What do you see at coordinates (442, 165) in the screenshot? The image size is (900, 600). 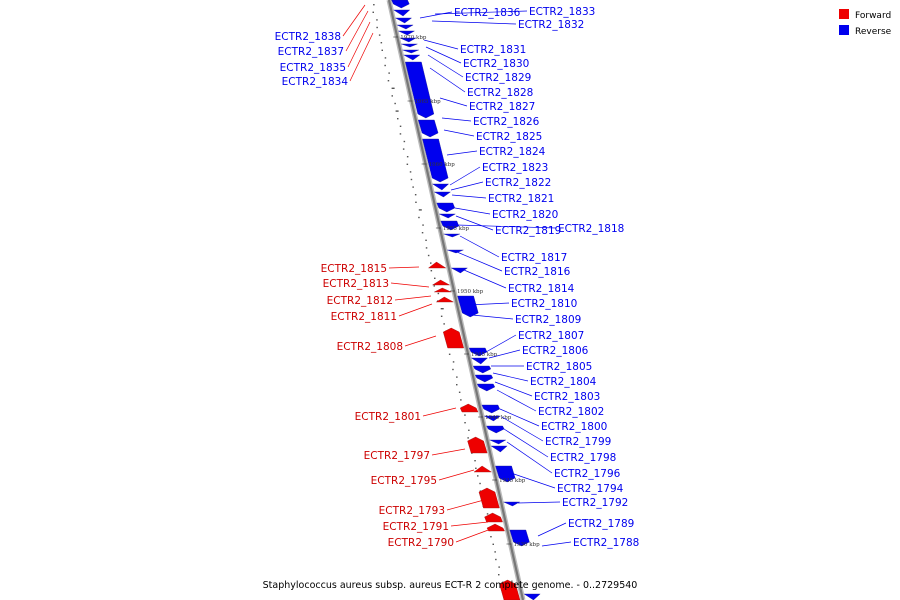 I see `scale-tick-label: 1960 kbp` at bounding box center [442, 165].